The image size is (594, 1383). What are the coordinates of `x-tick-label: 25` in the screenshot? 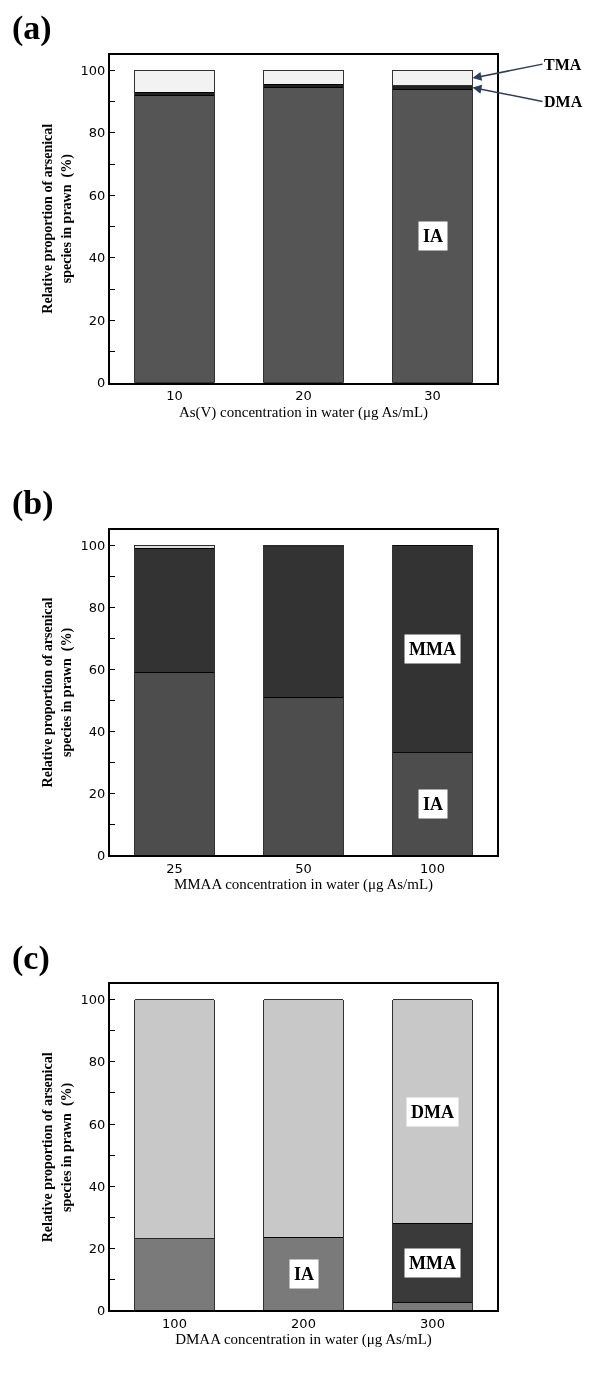 It's located at (174, 868).